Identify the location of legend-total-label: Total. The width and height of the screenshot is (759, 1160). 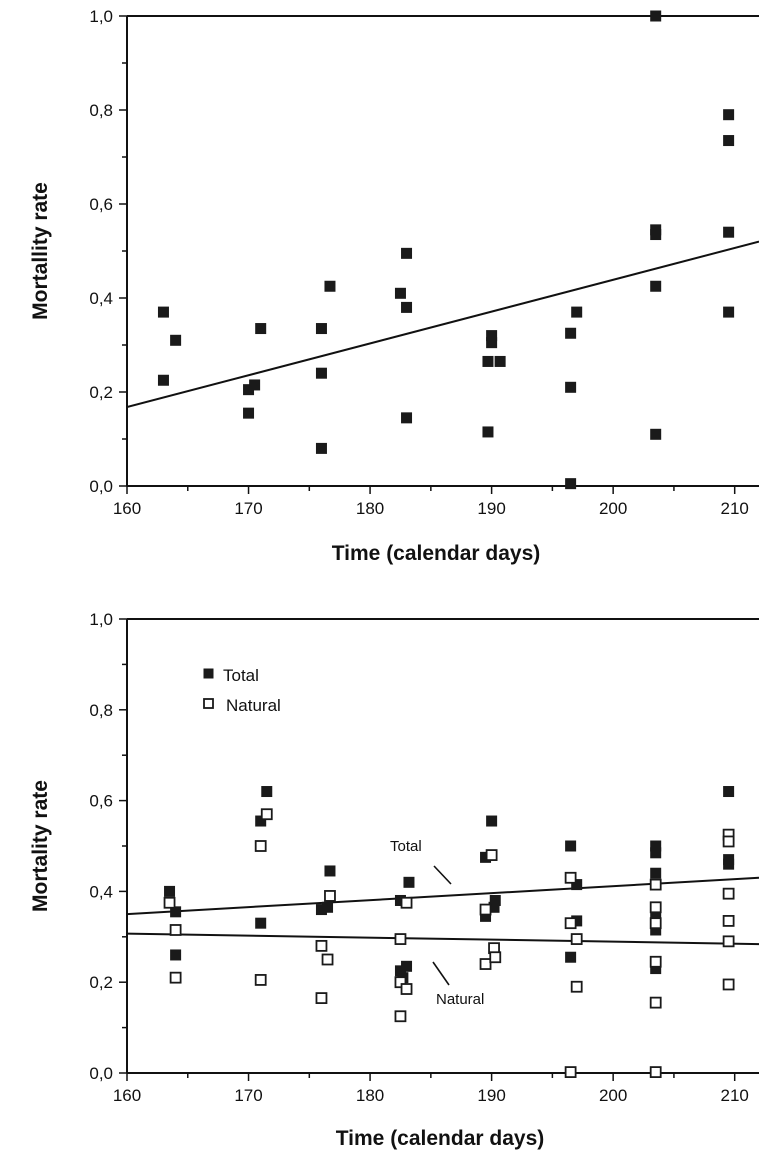
(241, 675).